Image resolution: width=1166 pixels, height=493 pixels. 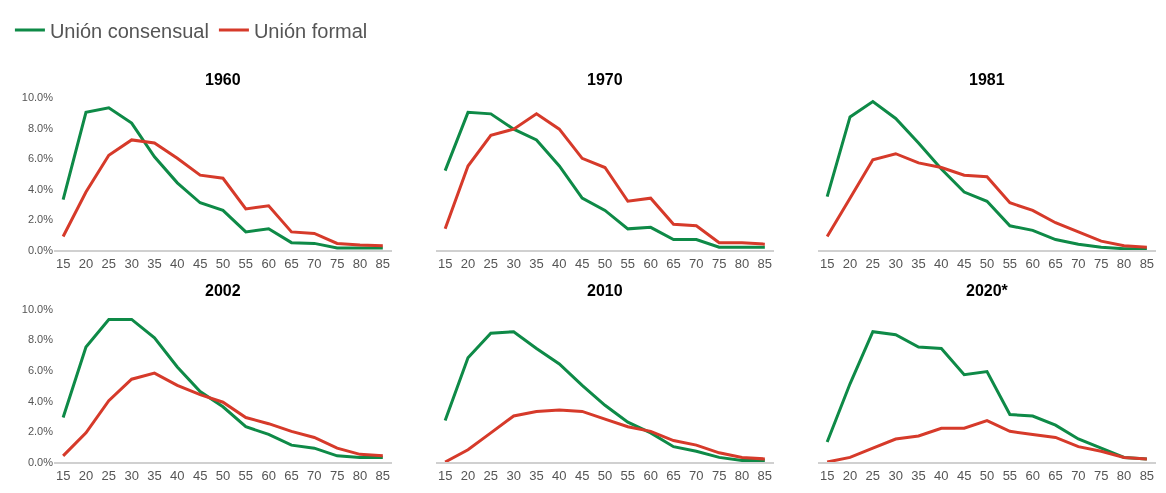 I want to click on chart-title: 2010, so click(x=605, y=290).